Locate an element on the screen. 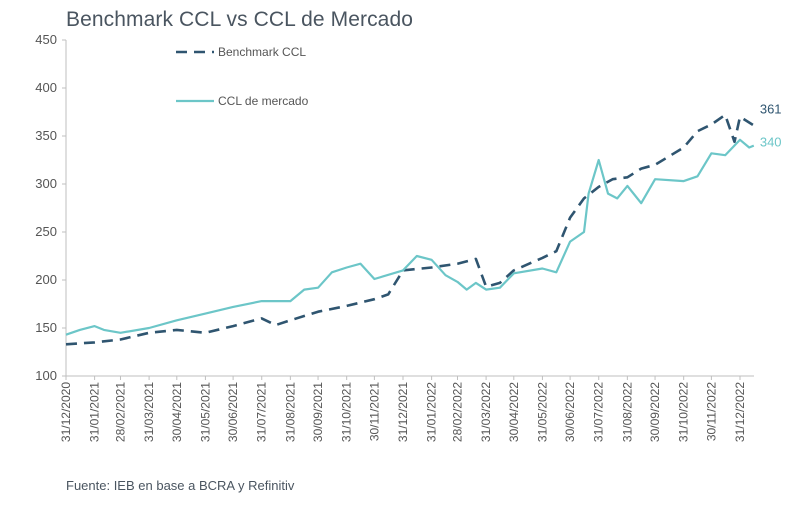 This screenshot has width=800, height=515. legend-label: CCL de mercado is located at coordinates (263, 101).